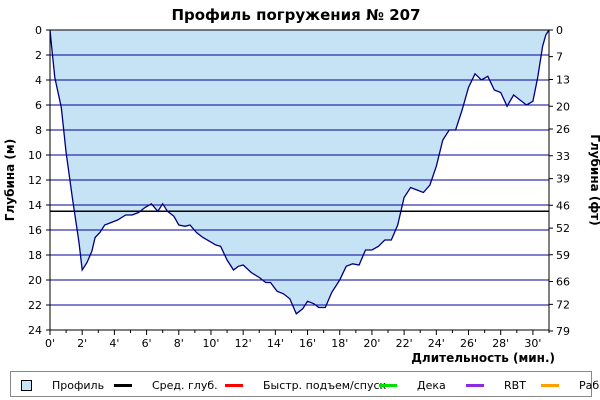  Describe the element at coordinates (234, 385) in the screenshot. I see `legend-swatch-fast-ascent` at that location.